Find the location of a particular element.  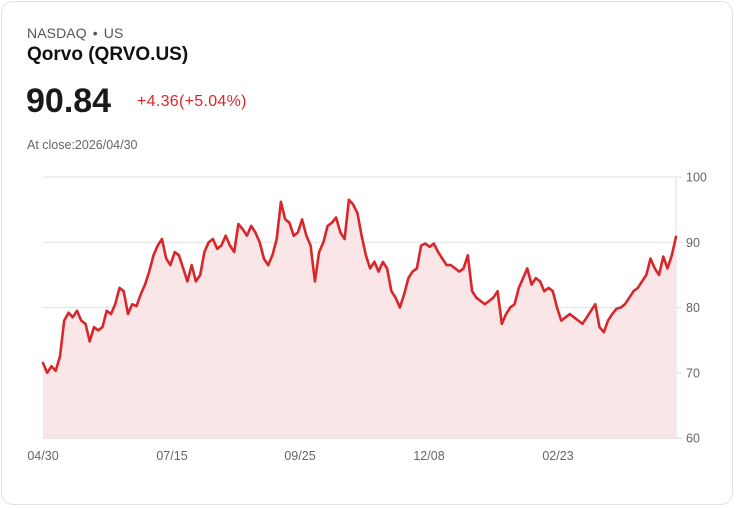

last-price: 90.84 is located at coordinates (69, 101).